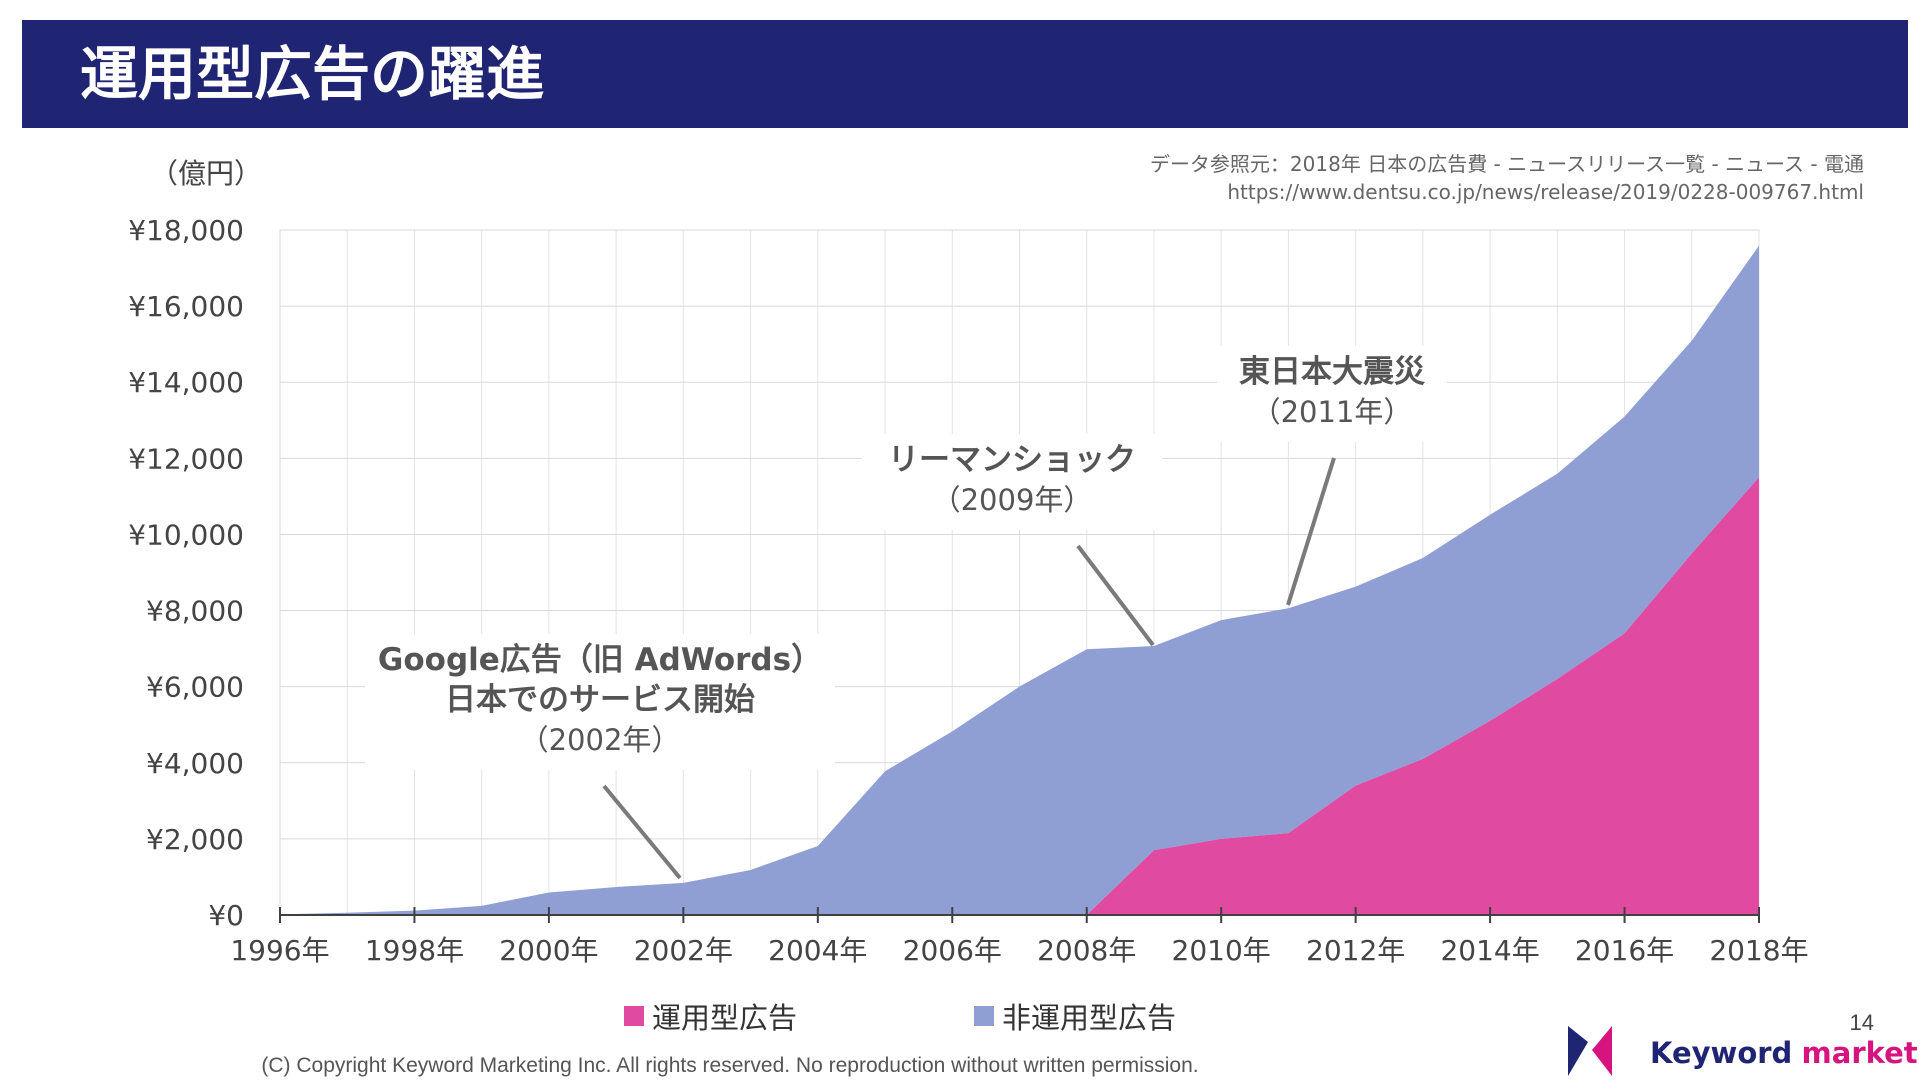 The height and width of the screenshot is (1080, 1920). What do you see at coordinates (186, 306) in the screenshot?
I see `y-tick-label: ¥16,000` at bounding box center [186, 306].